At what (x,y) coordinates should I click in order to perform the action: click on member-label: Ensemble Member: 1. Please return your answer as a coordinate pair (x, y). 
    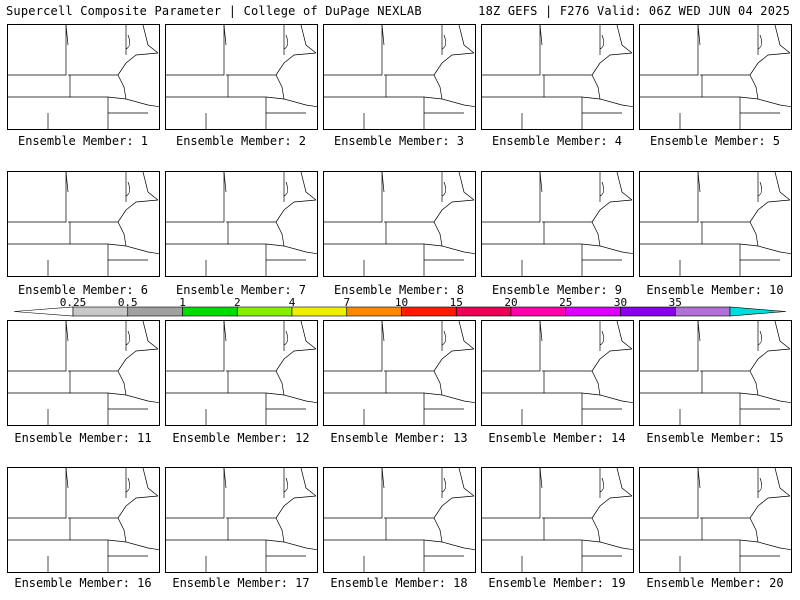
    Looking at the image, I should click on (83, 141).